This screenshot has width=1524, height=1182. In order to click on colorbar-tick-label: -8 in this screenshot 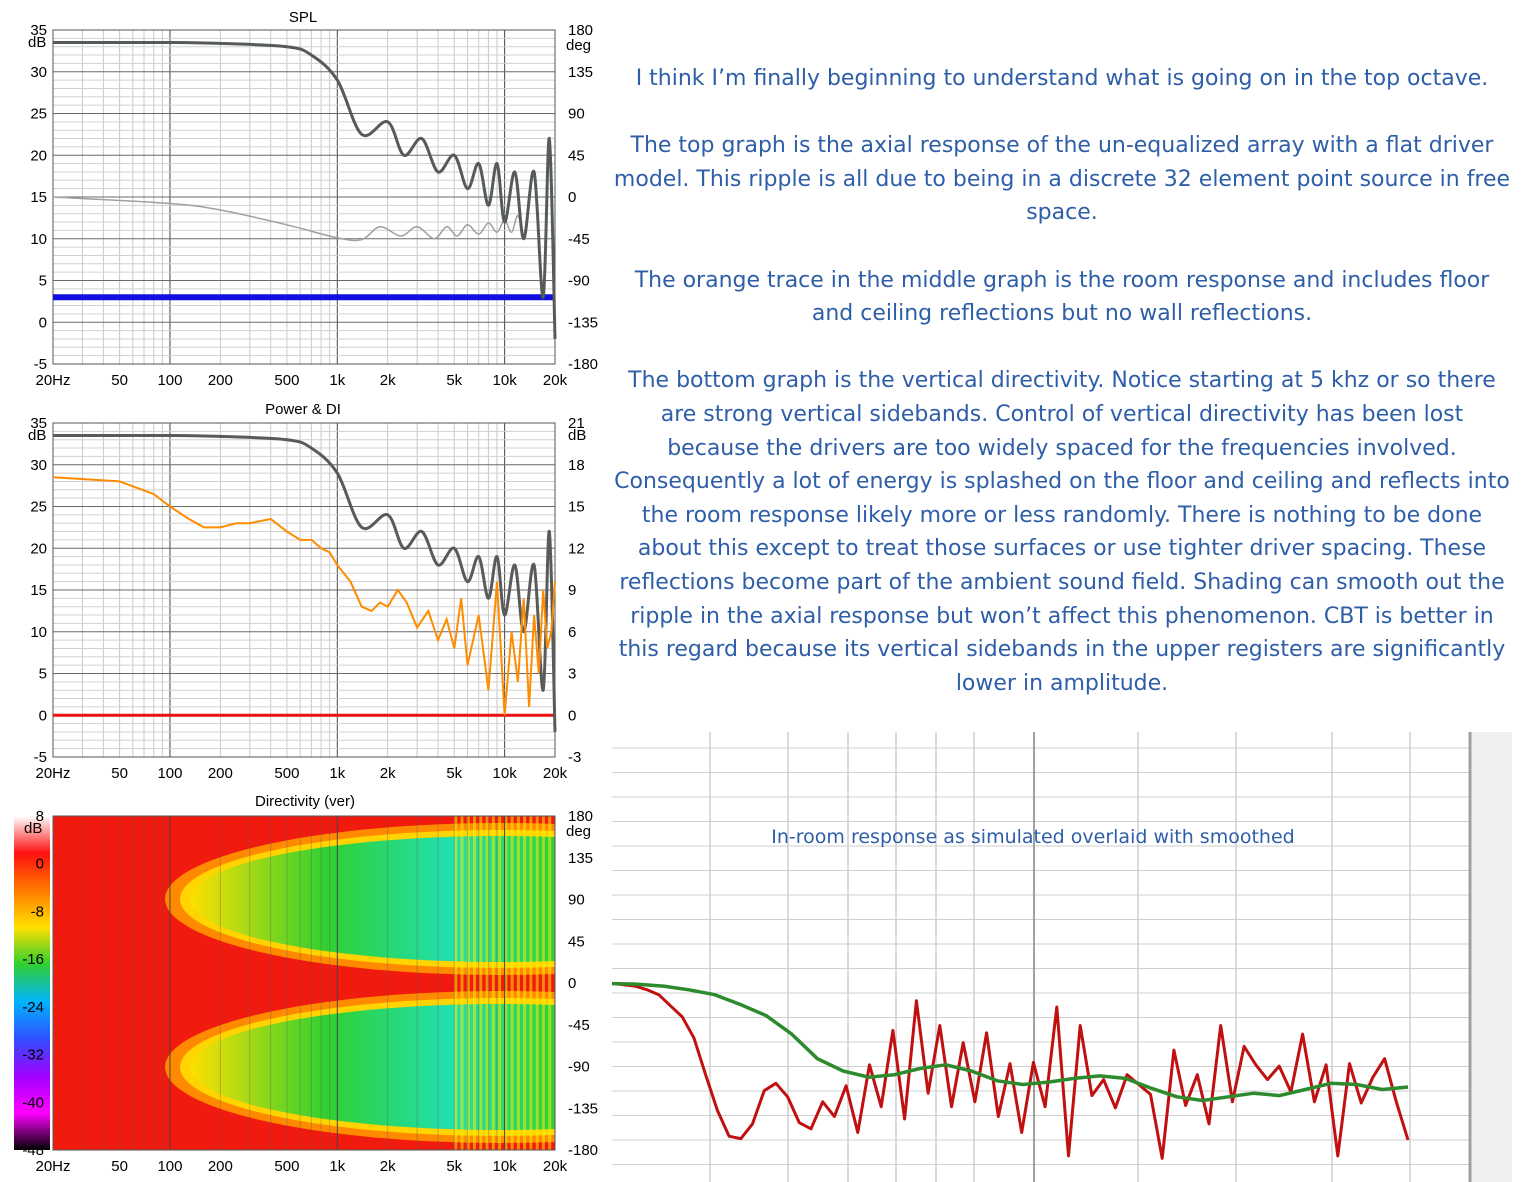, I will do `click(37, 911)`.